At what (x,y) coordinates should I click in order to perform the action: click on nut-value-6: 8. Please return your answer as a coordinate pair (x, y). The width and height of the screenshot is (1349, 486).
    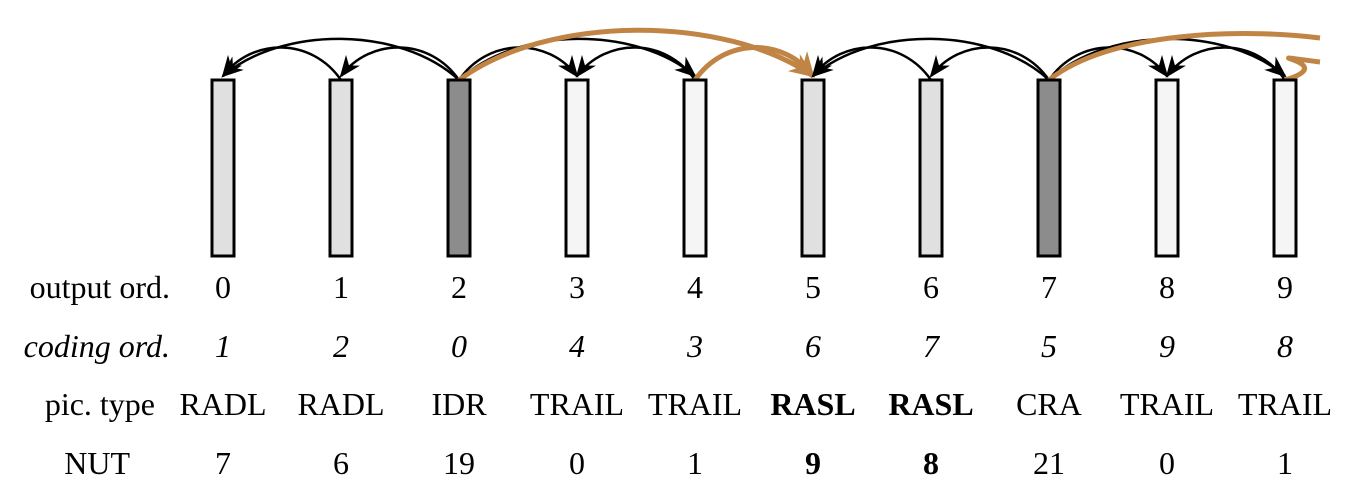
    Looking at the image, I should click on (931, 463).